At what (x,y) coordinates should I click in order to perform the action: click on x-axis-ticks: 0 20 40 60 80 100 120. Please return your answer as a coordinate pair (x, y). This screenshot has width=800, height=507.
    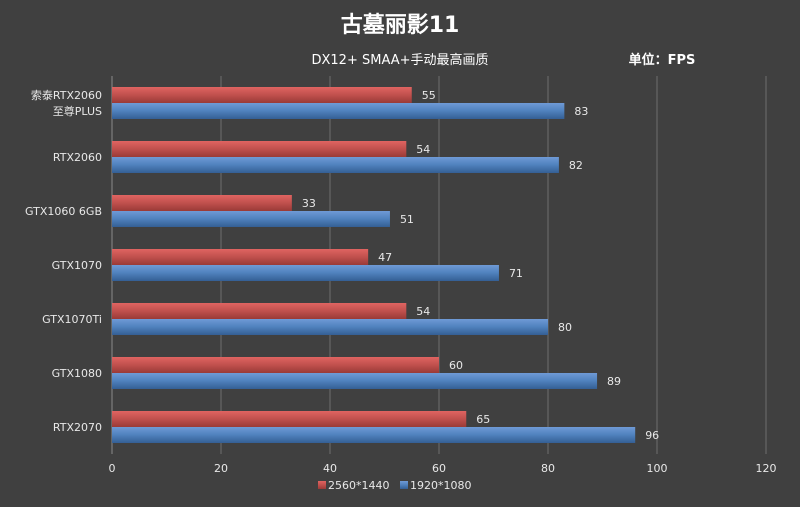
    Looking at the image, I should click on (443, 468).